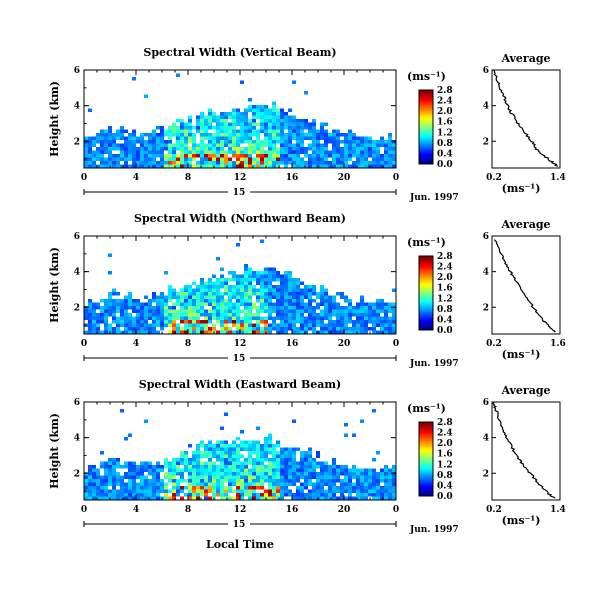 Image resolution: width=616 pixels, height=598 pixels. Describe the element at coordinates (434, 198) in the screenshot. I see `date-label: Jun. 1997` at that location.